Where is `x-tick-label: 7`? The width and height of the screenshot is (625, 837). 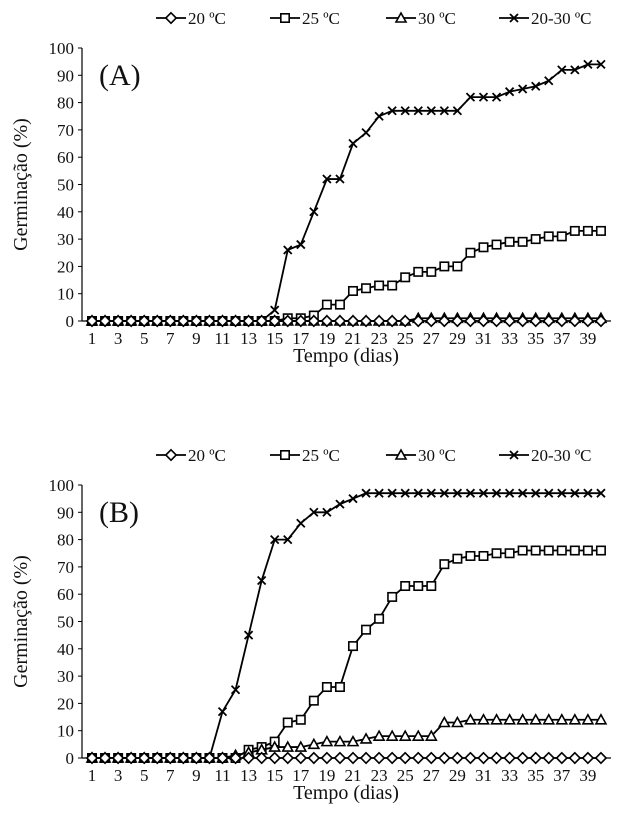 x-tick-label: 7 is located at coordinates (170, 338).